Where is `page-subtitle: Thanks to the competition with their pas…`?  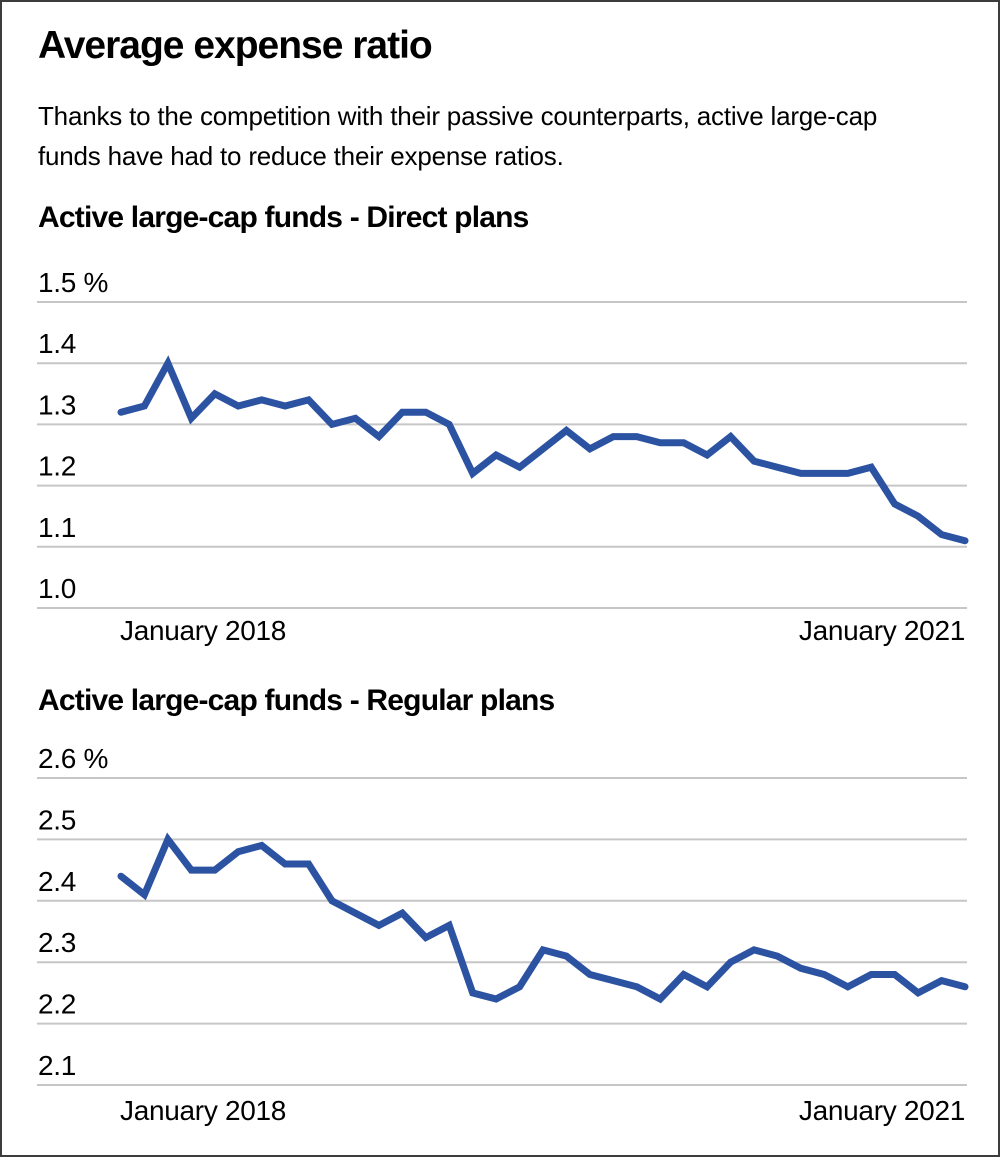
page-subtitle: Thanks to the competition with their pas… is located at coordinates (457, 136).